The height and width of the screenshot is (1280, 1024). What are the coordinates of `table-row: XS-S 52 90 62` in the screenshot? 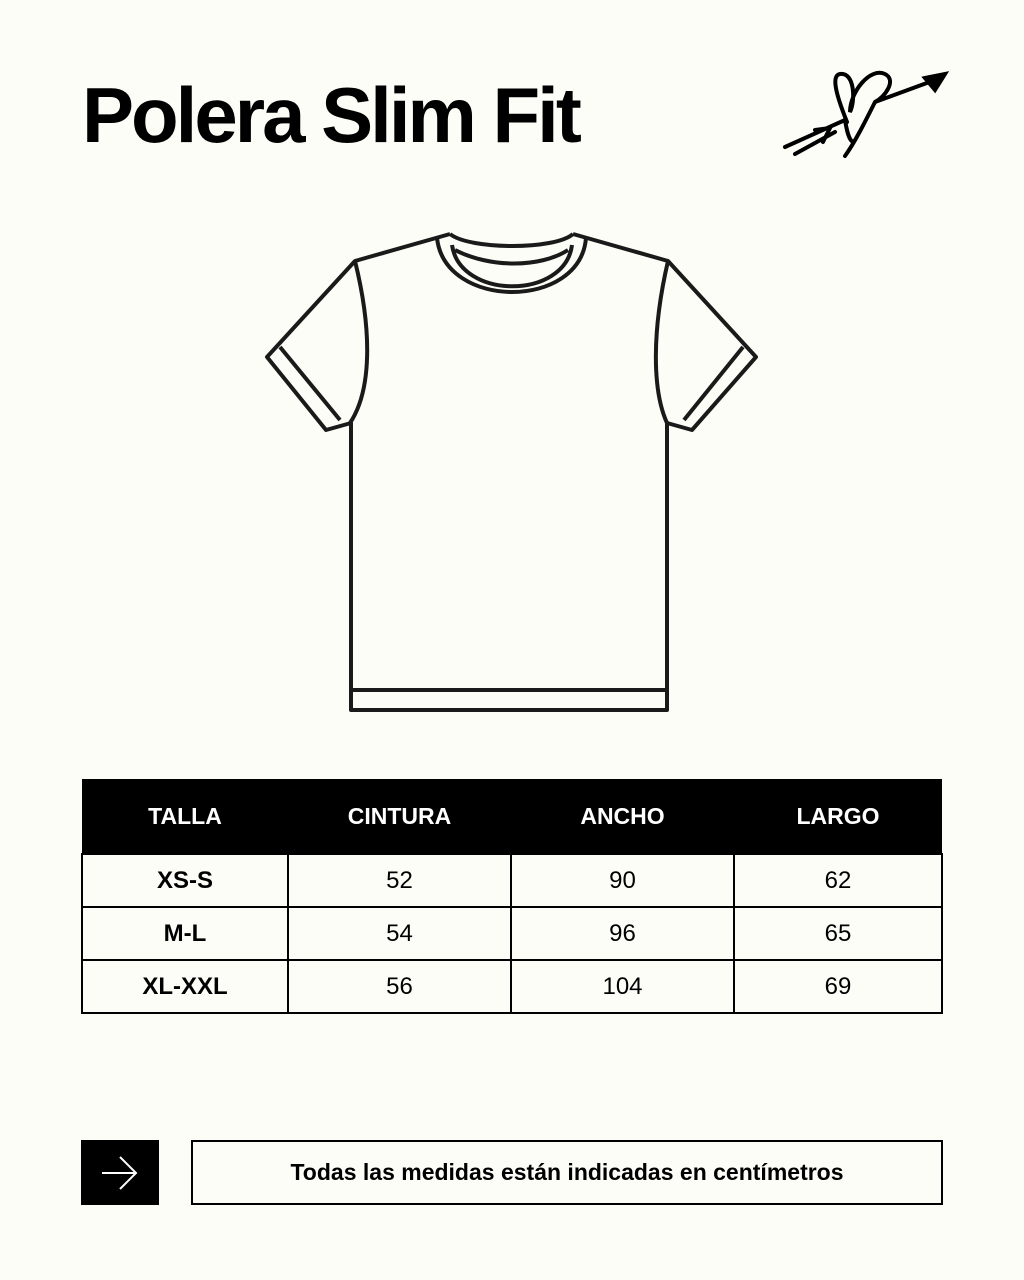 It's located at (512, 880).